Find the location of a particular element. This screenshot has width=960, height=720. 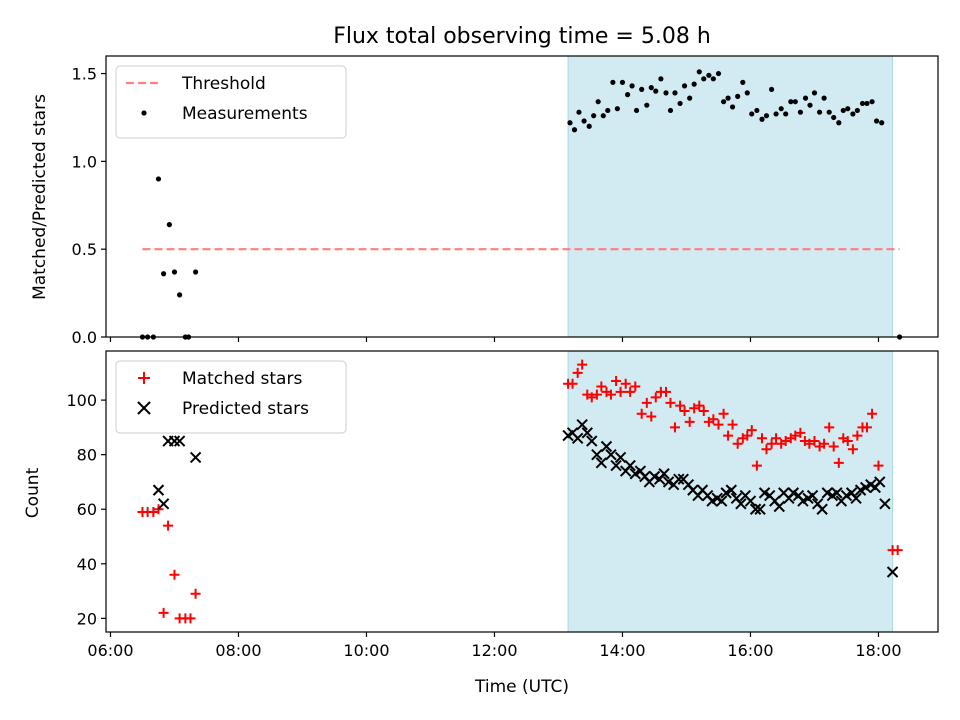

bottom-y-axis-label: Count is located at coordinates (33, 492).